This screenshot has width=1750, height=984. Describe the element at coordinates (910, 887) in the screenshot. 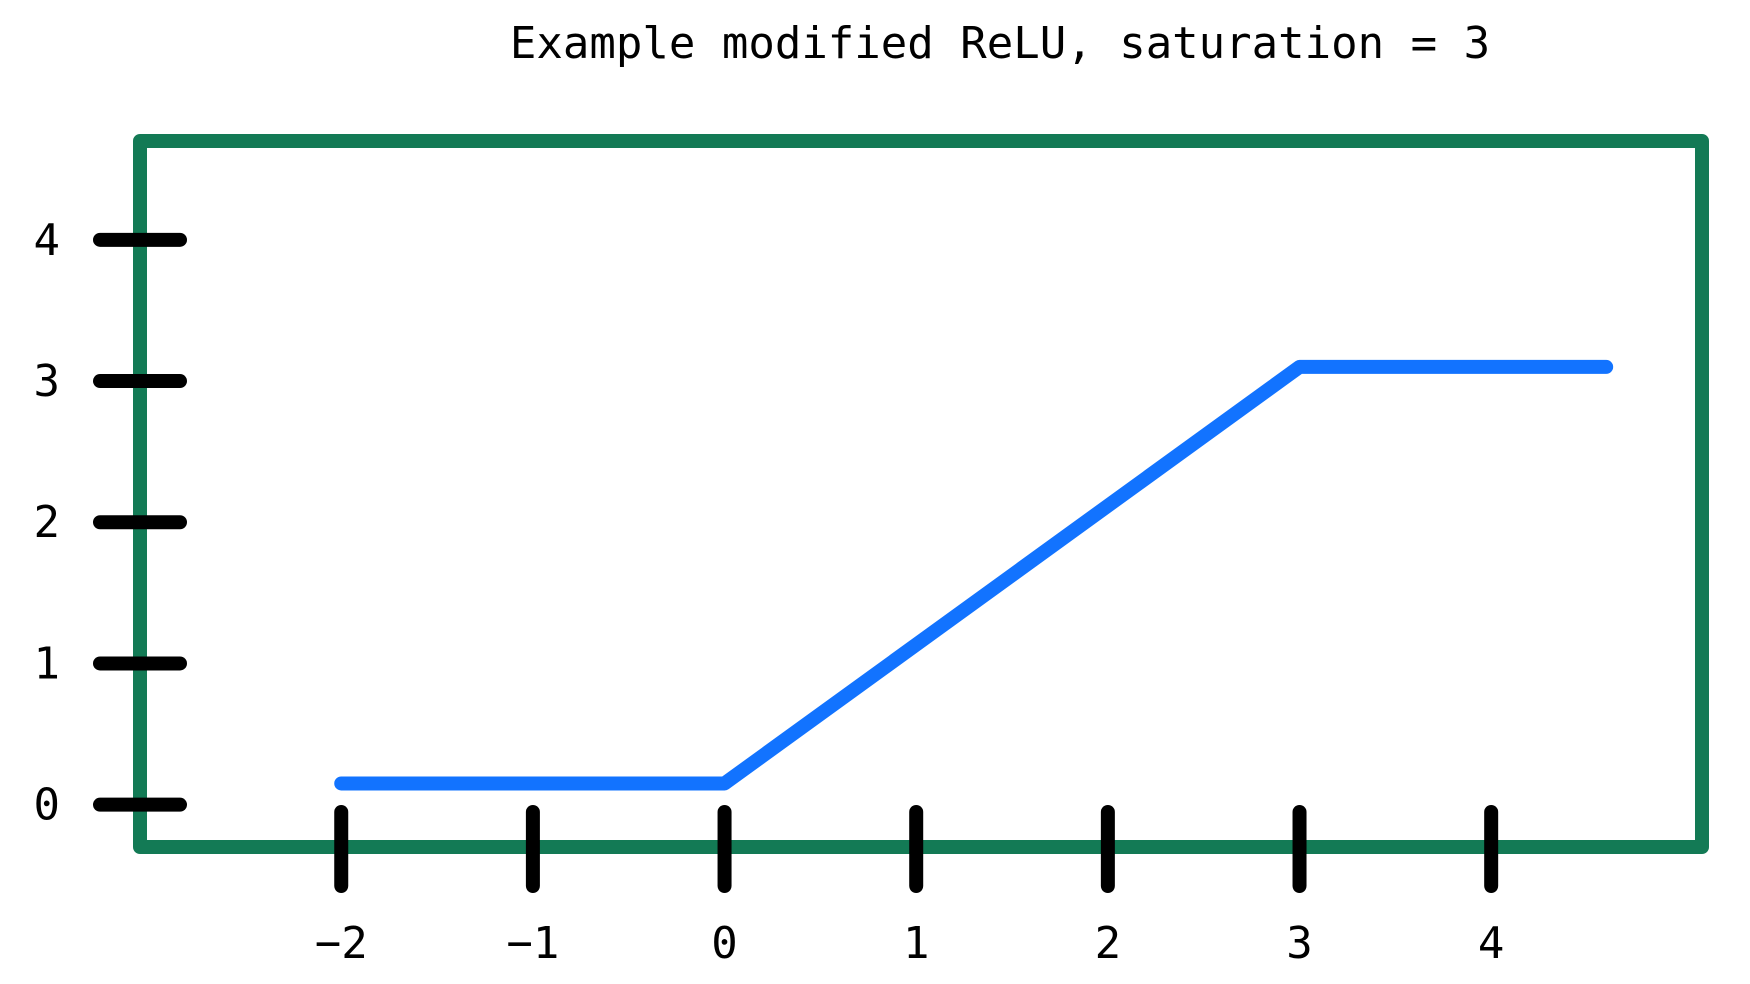

I see `x-axis-ticks: −2 −1 0 1 2 3 4` at that location.